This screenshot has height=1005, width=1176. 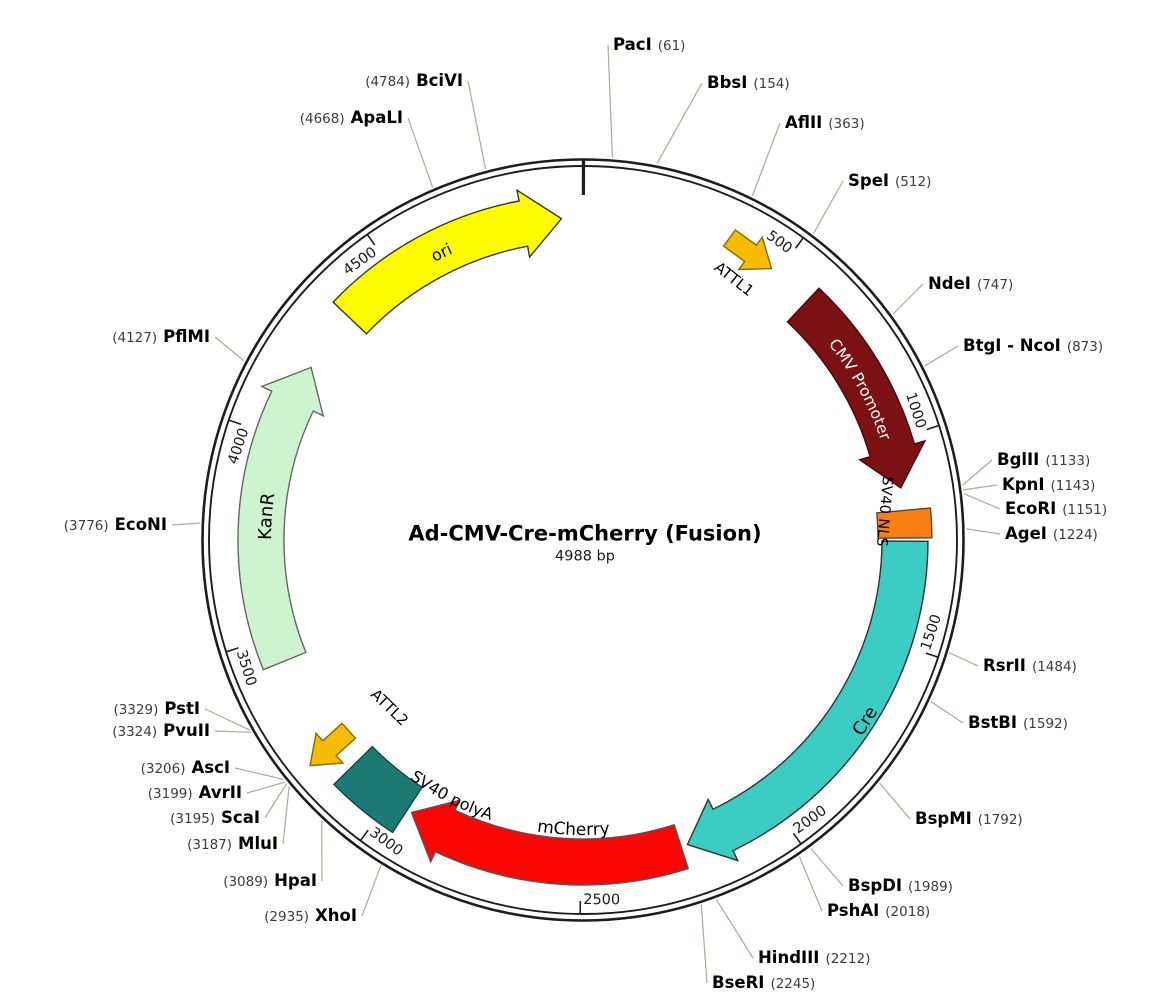 What do you see at coordinates (969, 818) in the screenshot?
I see `site-label-BspMI: BspMI (1792)` at bounding box center [969, 818].